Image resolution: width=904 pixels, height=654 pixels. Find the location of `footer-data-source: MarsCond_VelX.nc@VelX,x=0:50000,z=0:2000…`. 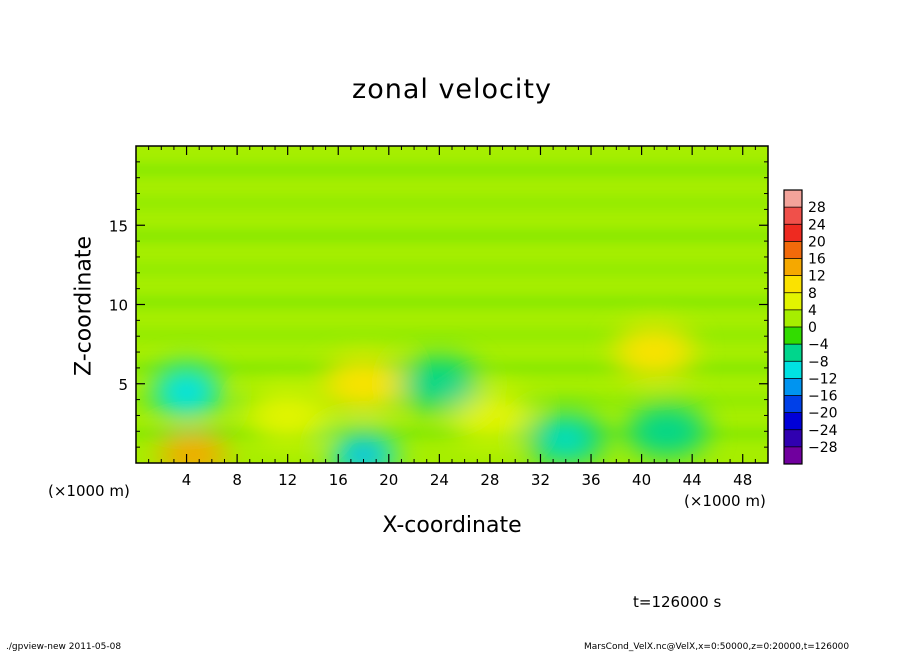

footer-data-source: MarsCond_VelX.nc@VelX,x=0:50000,z=0:2000… is located at coordinates (717, 647).